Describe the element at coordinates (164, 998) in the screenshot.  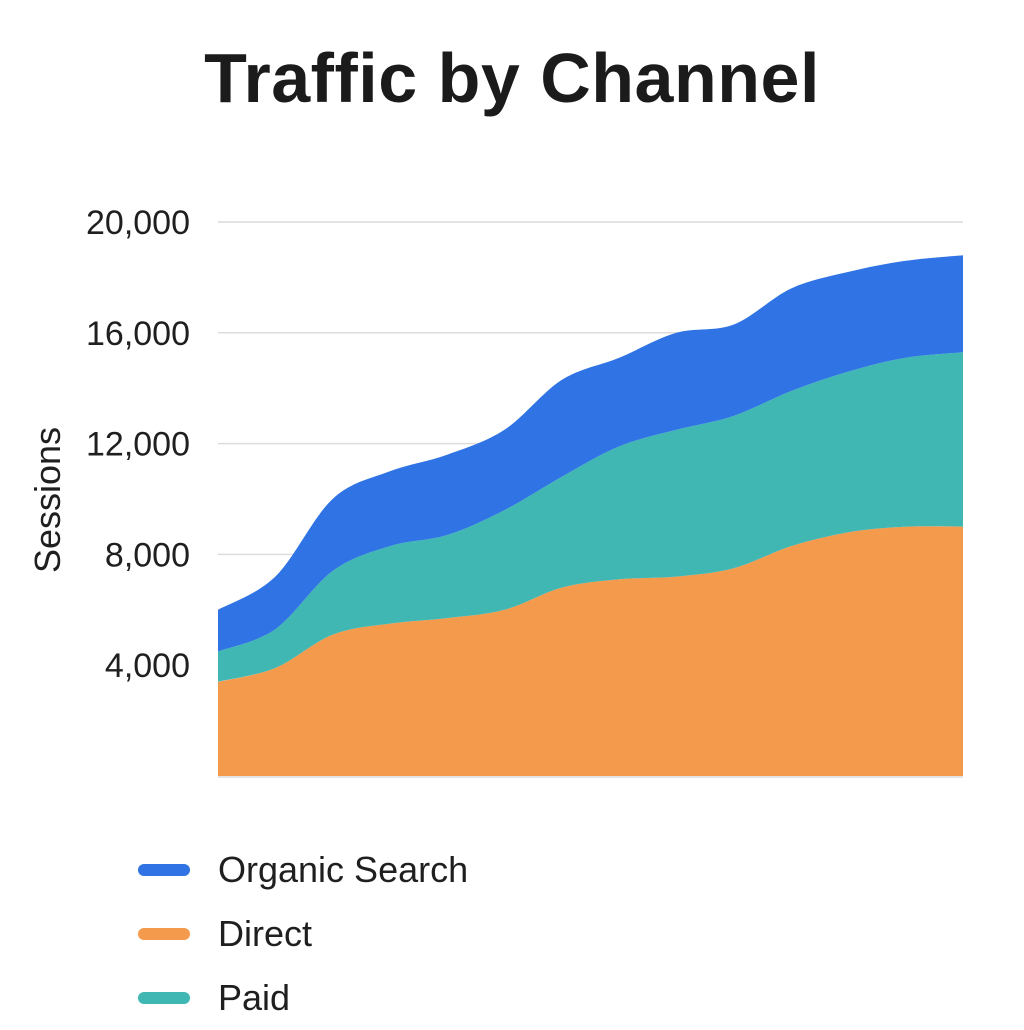
I see `legend-swatch-paid` at that location.